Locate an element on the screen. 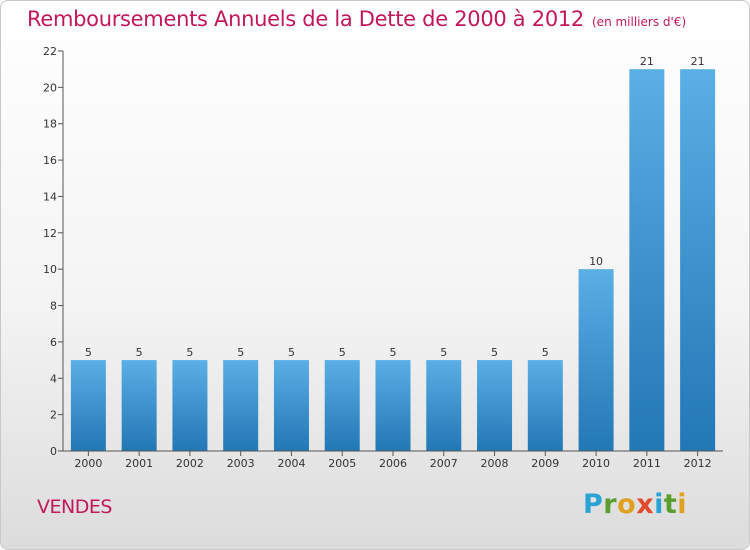 The height and width of the screenshot is (550, 750). bar-2006 is located at coordinates (393, 405).